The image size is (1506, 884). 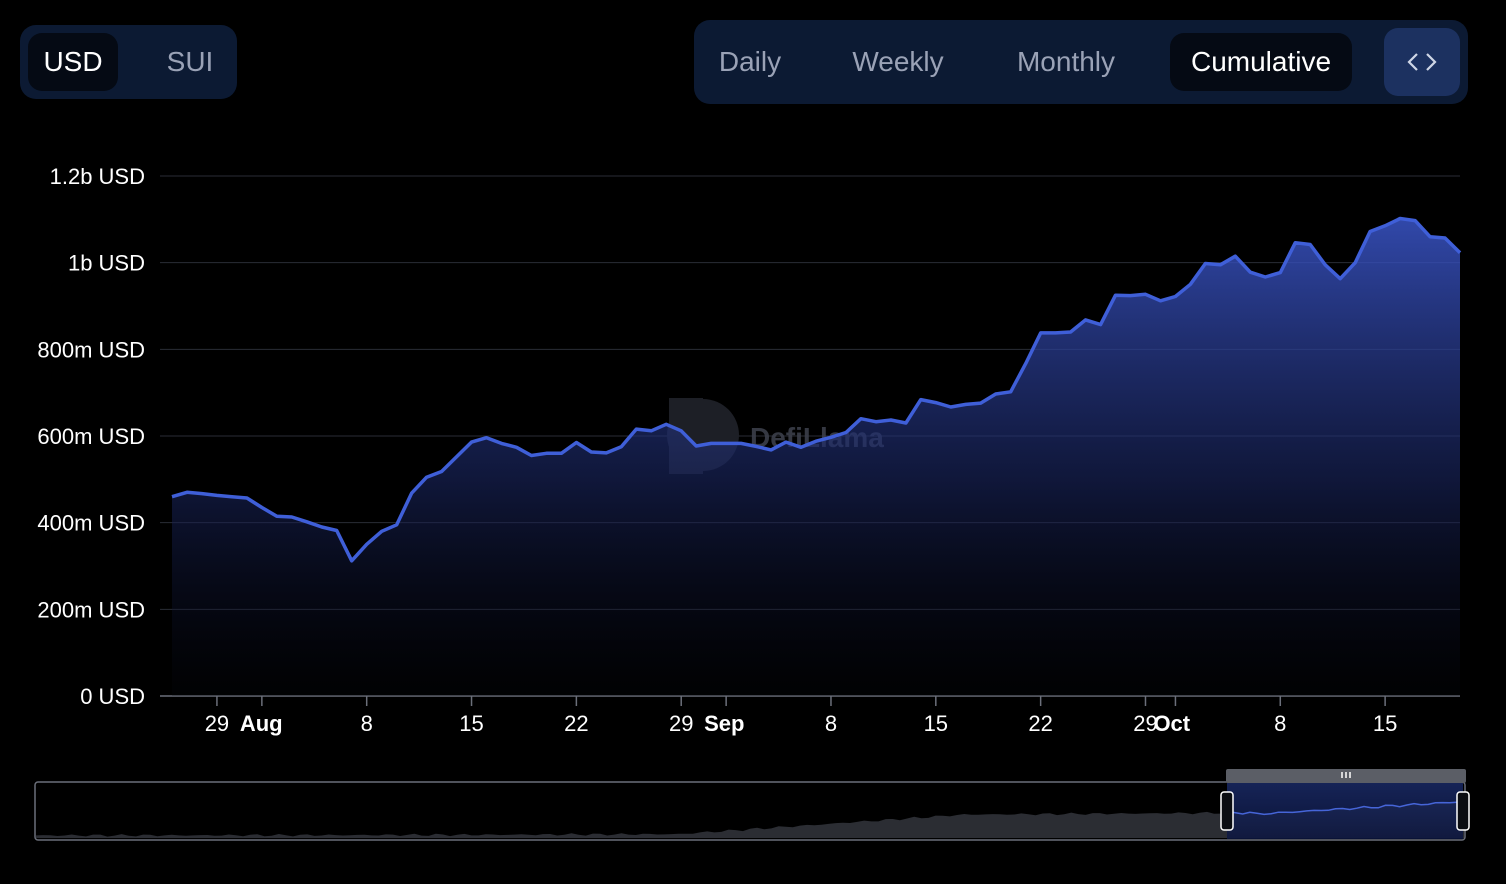 I want to click on navigator-selected-line, so click(x=1346, y=808).